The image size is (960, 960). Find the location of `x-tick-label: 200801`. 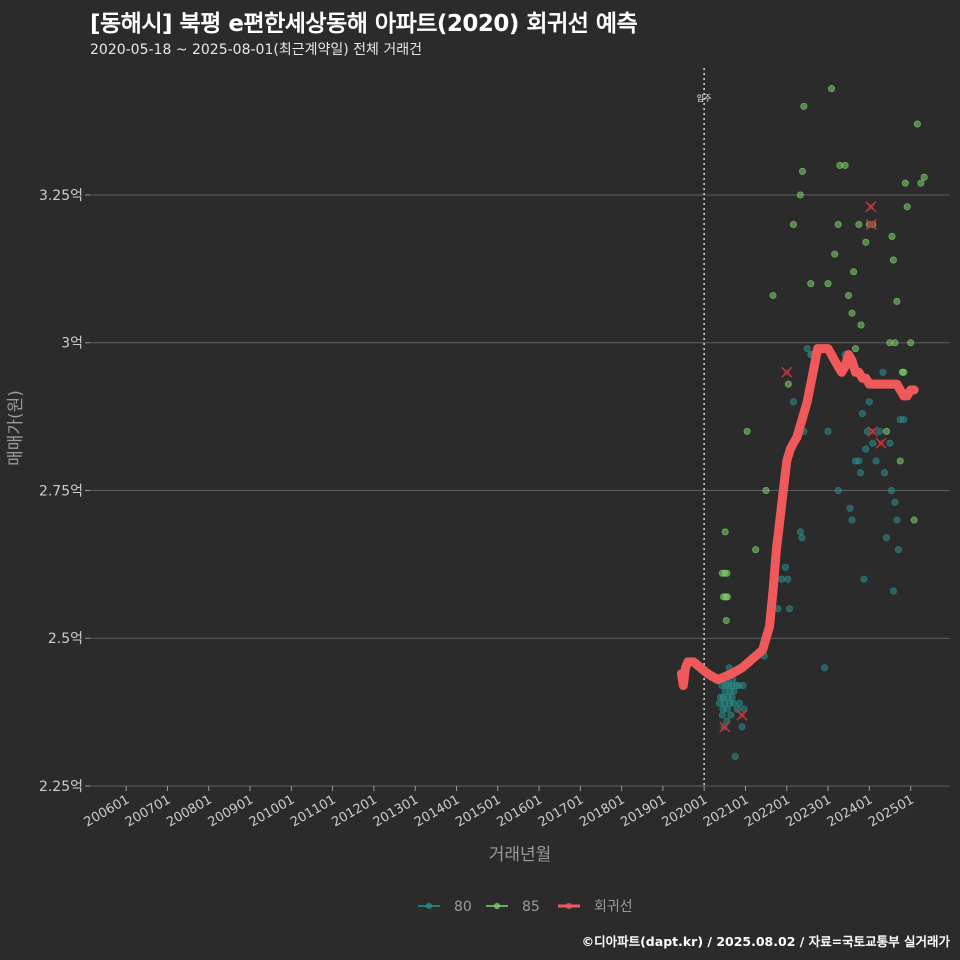

x-tick-label: 200801 is located at coordinates (189, 811).